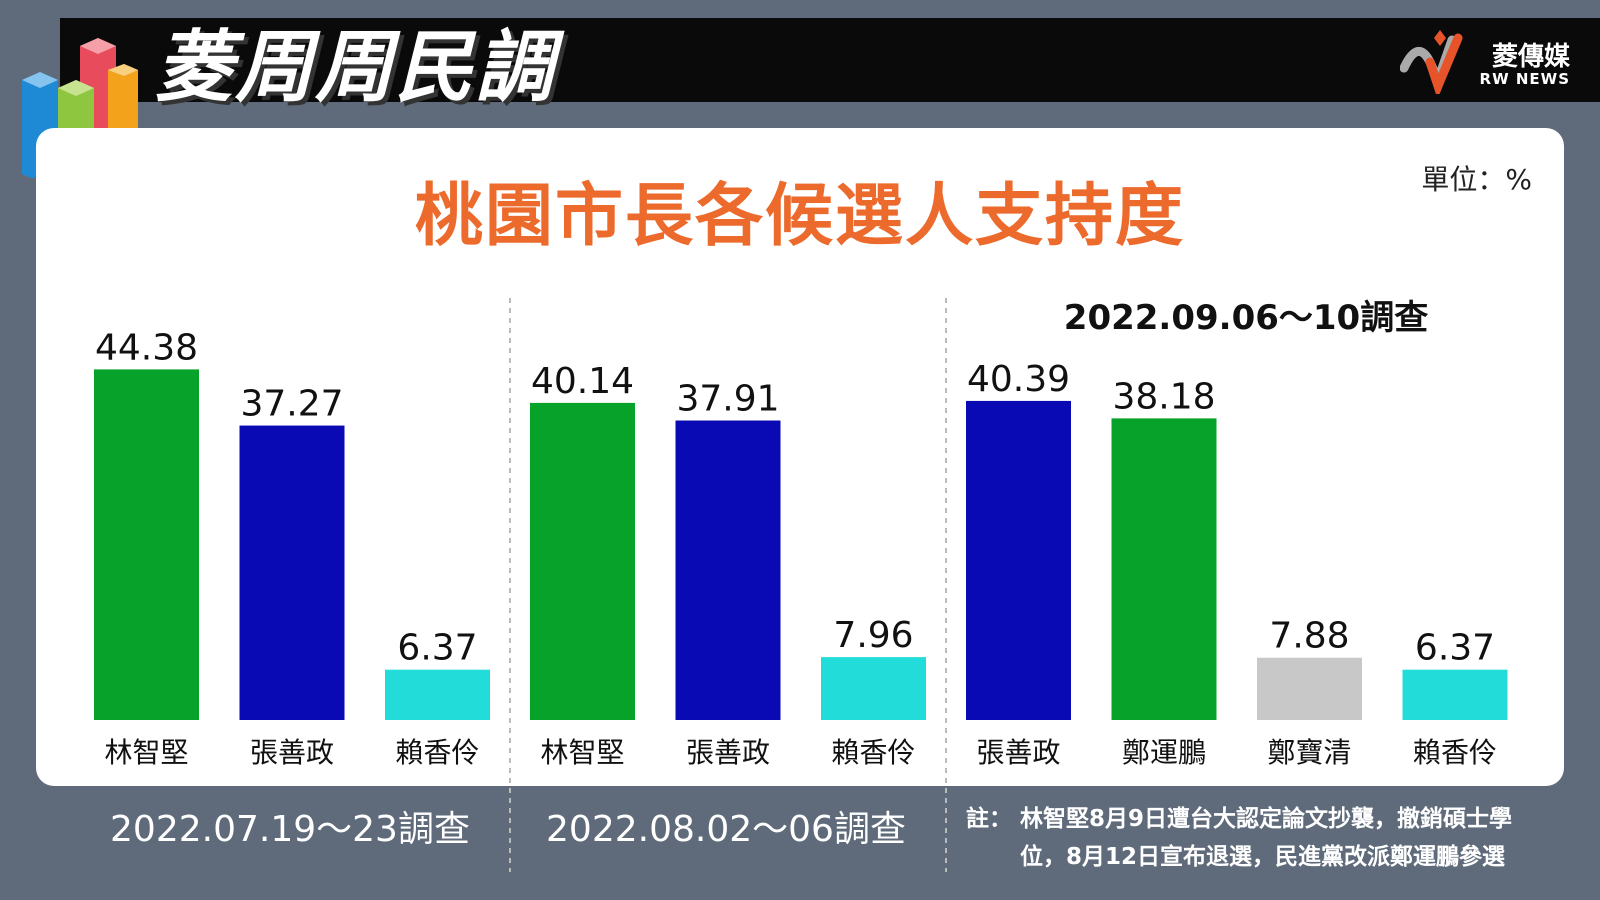 Image resolution: width=1600 pixels, height=900 pixels. Describe the element at coordinates (1239, 819) in the screenshot. I see `footnote-line-1: 註： 林智堅8月9日遭台大認定論文抄襲，撤銷碩士學` at that location.